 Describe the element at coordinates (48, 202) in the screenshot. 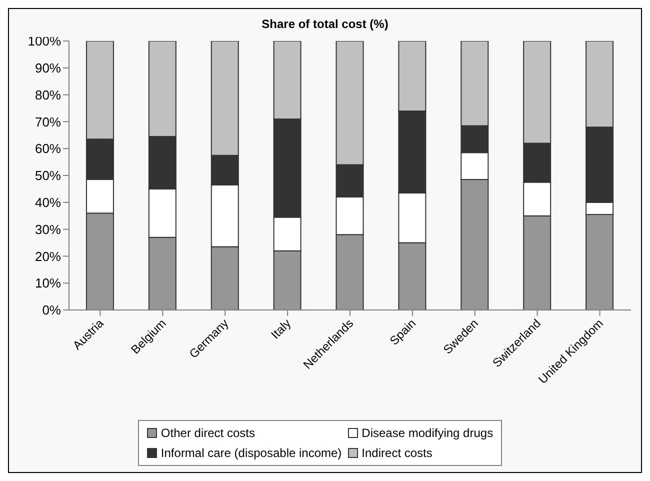

I see `y-tick-label: 40%` at that location.